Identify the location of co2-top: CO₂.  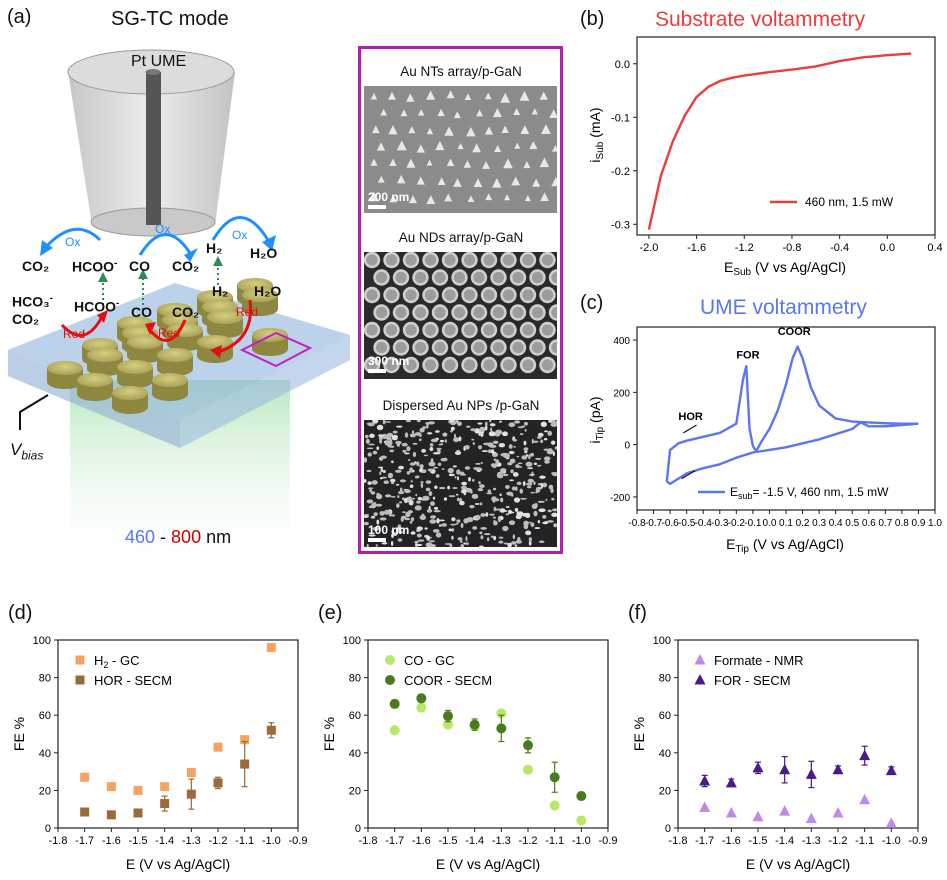
(186, 266).